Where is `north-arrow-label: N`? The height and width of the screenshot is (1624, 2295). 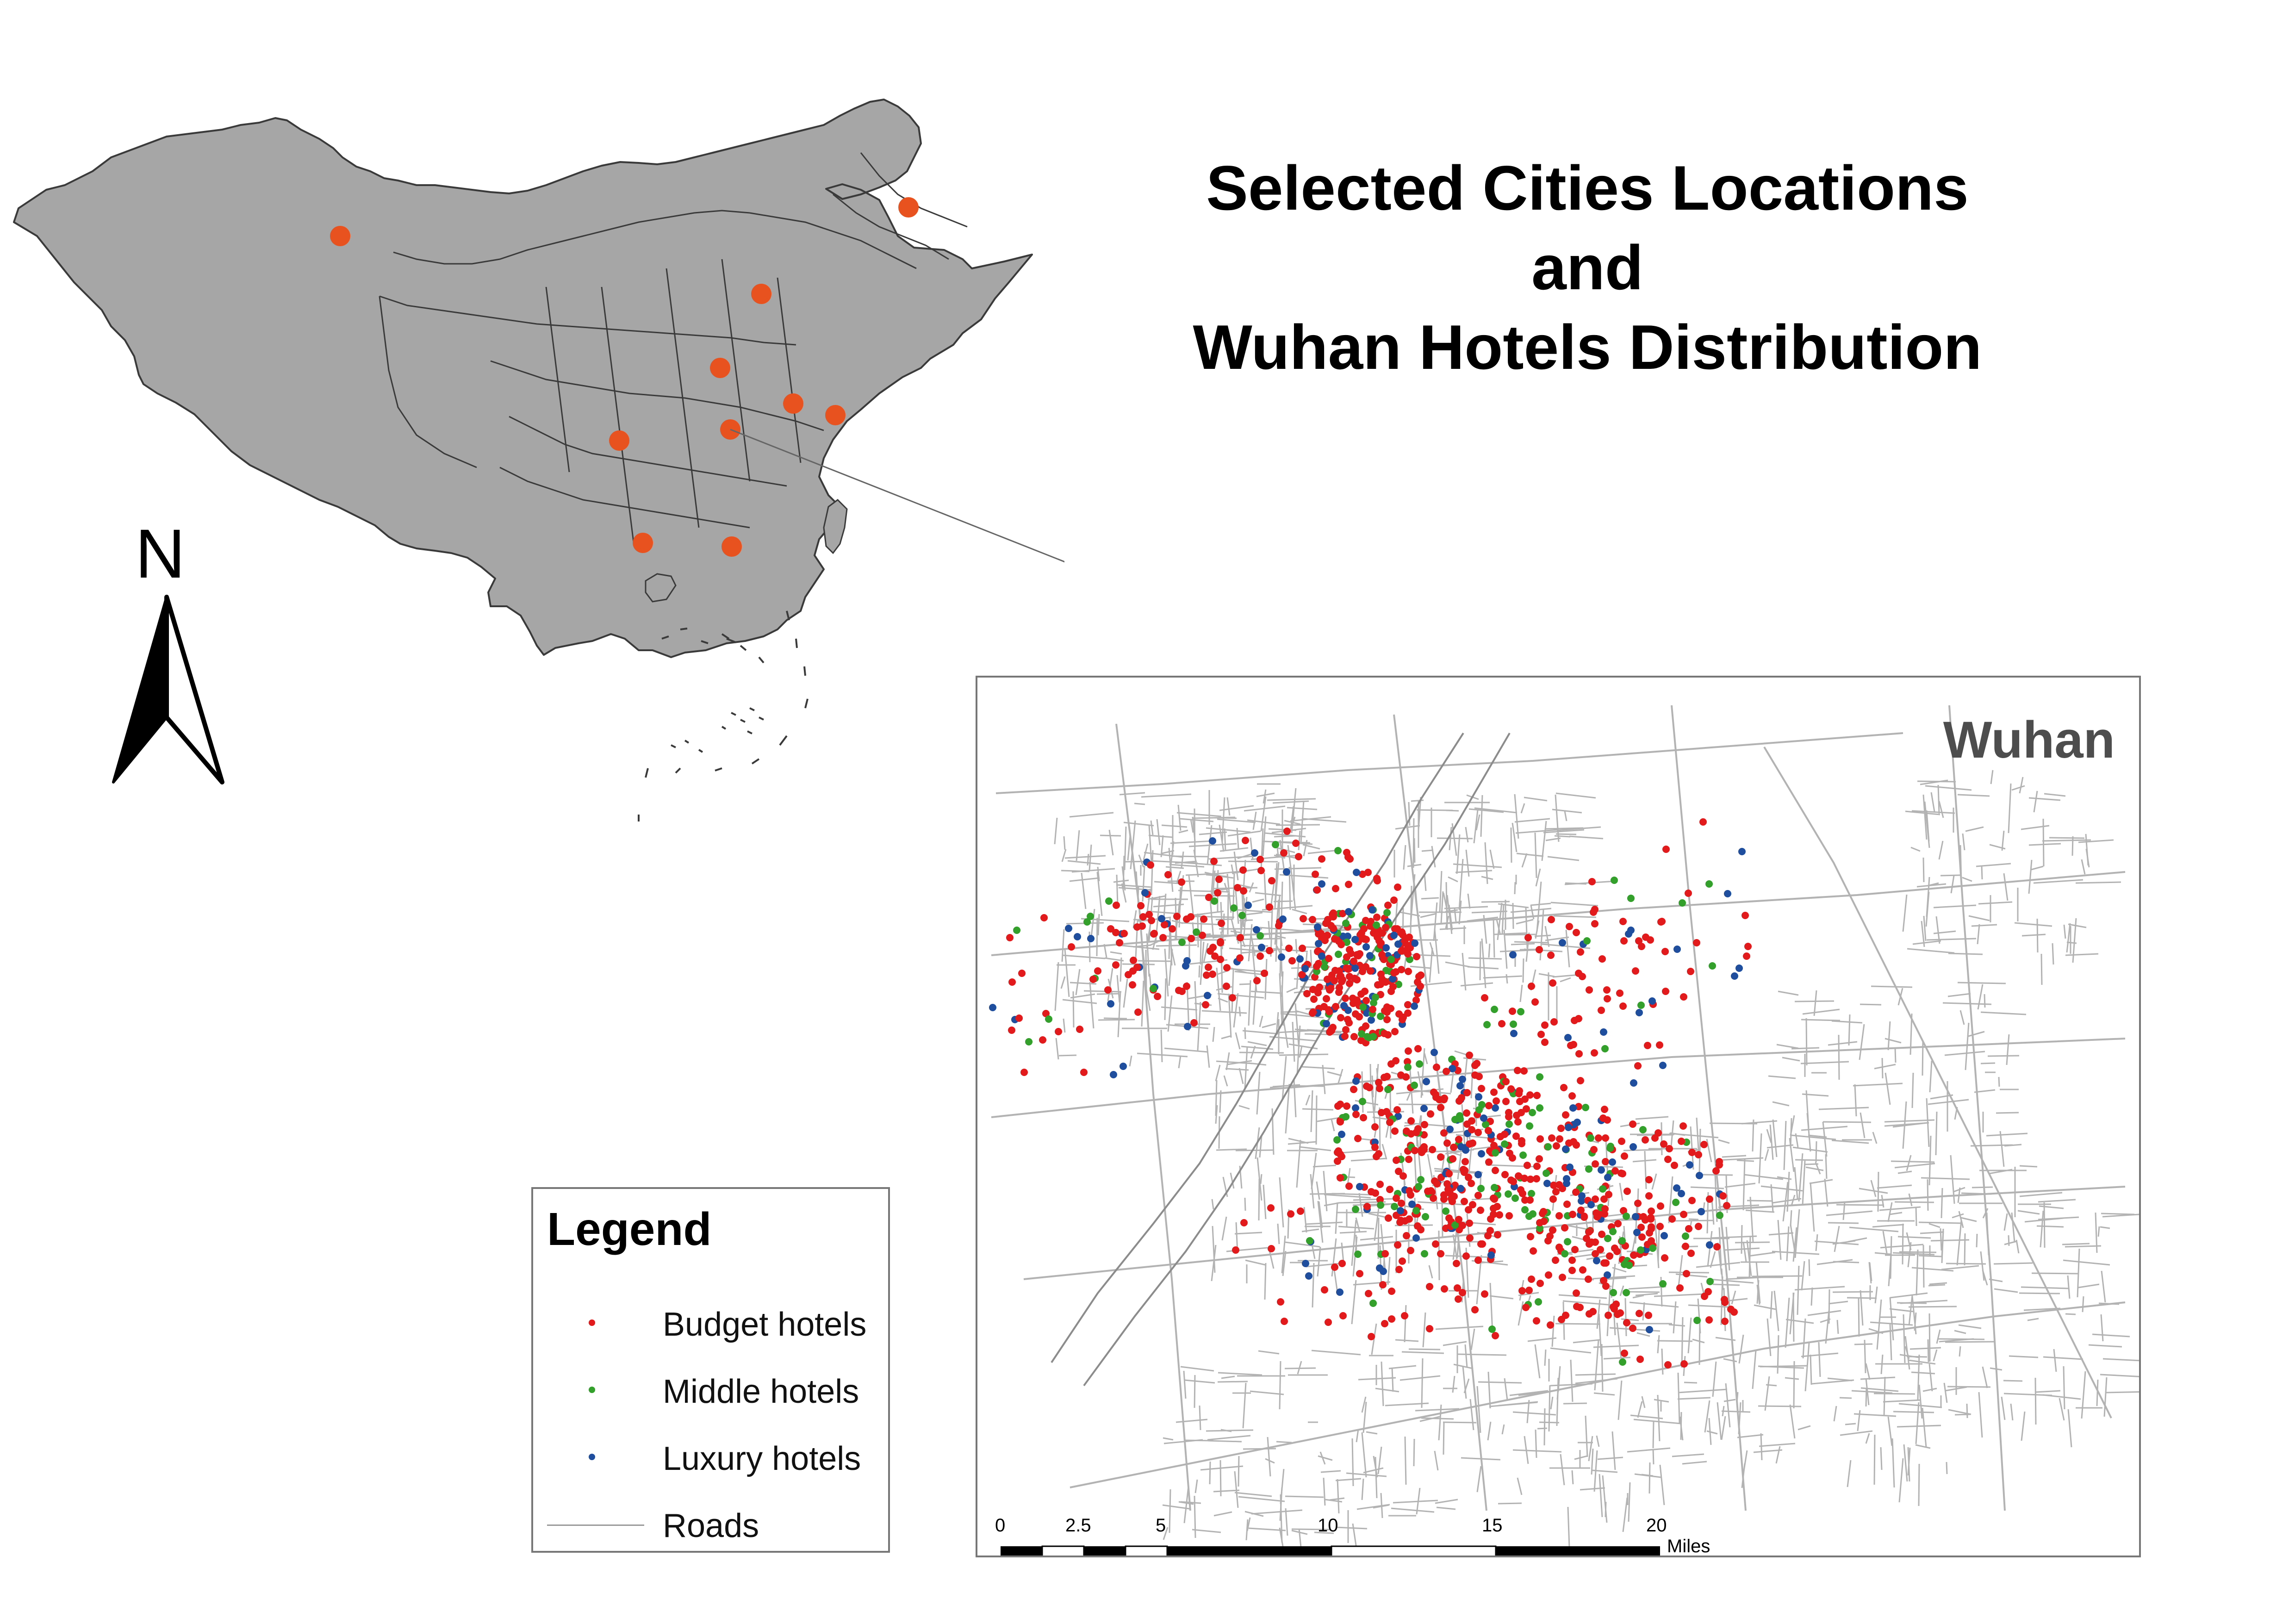 north-arrow-label: N is located at coordinates (160, 553).